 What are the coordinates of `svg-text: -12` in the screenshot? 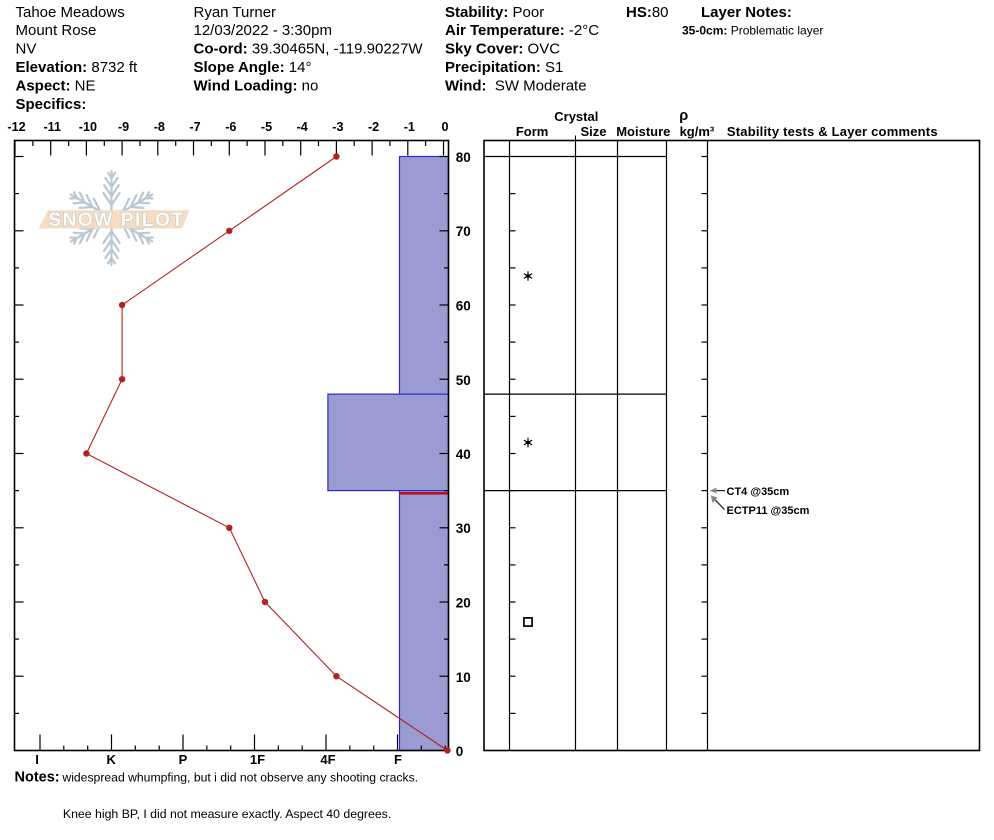 It's located at (16, 127).